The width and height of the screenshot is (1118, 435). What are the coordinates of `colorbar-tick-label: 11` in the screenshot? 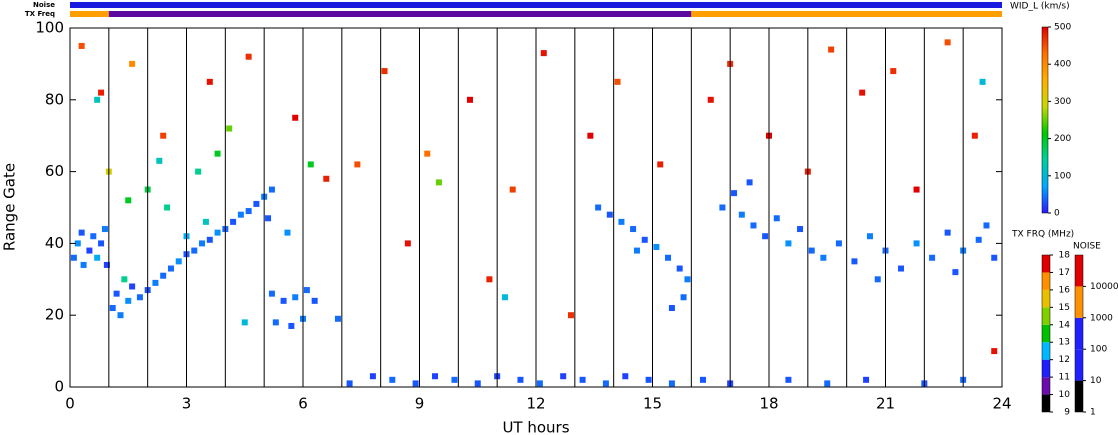 It's located at (1064, 378).